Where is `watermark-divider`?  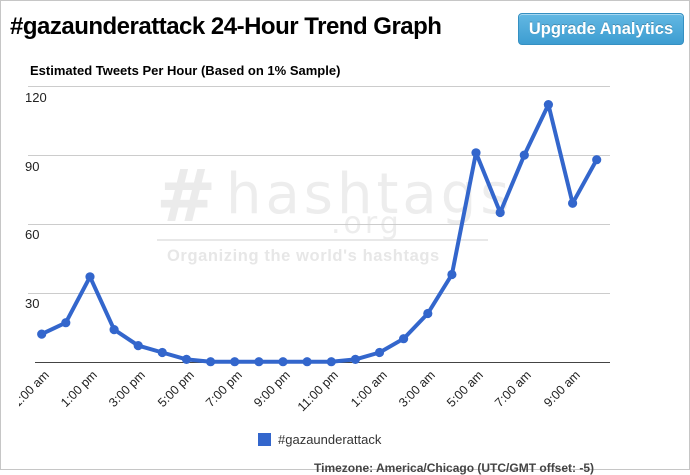 watermark-divider is located at coordinates (322, 240).